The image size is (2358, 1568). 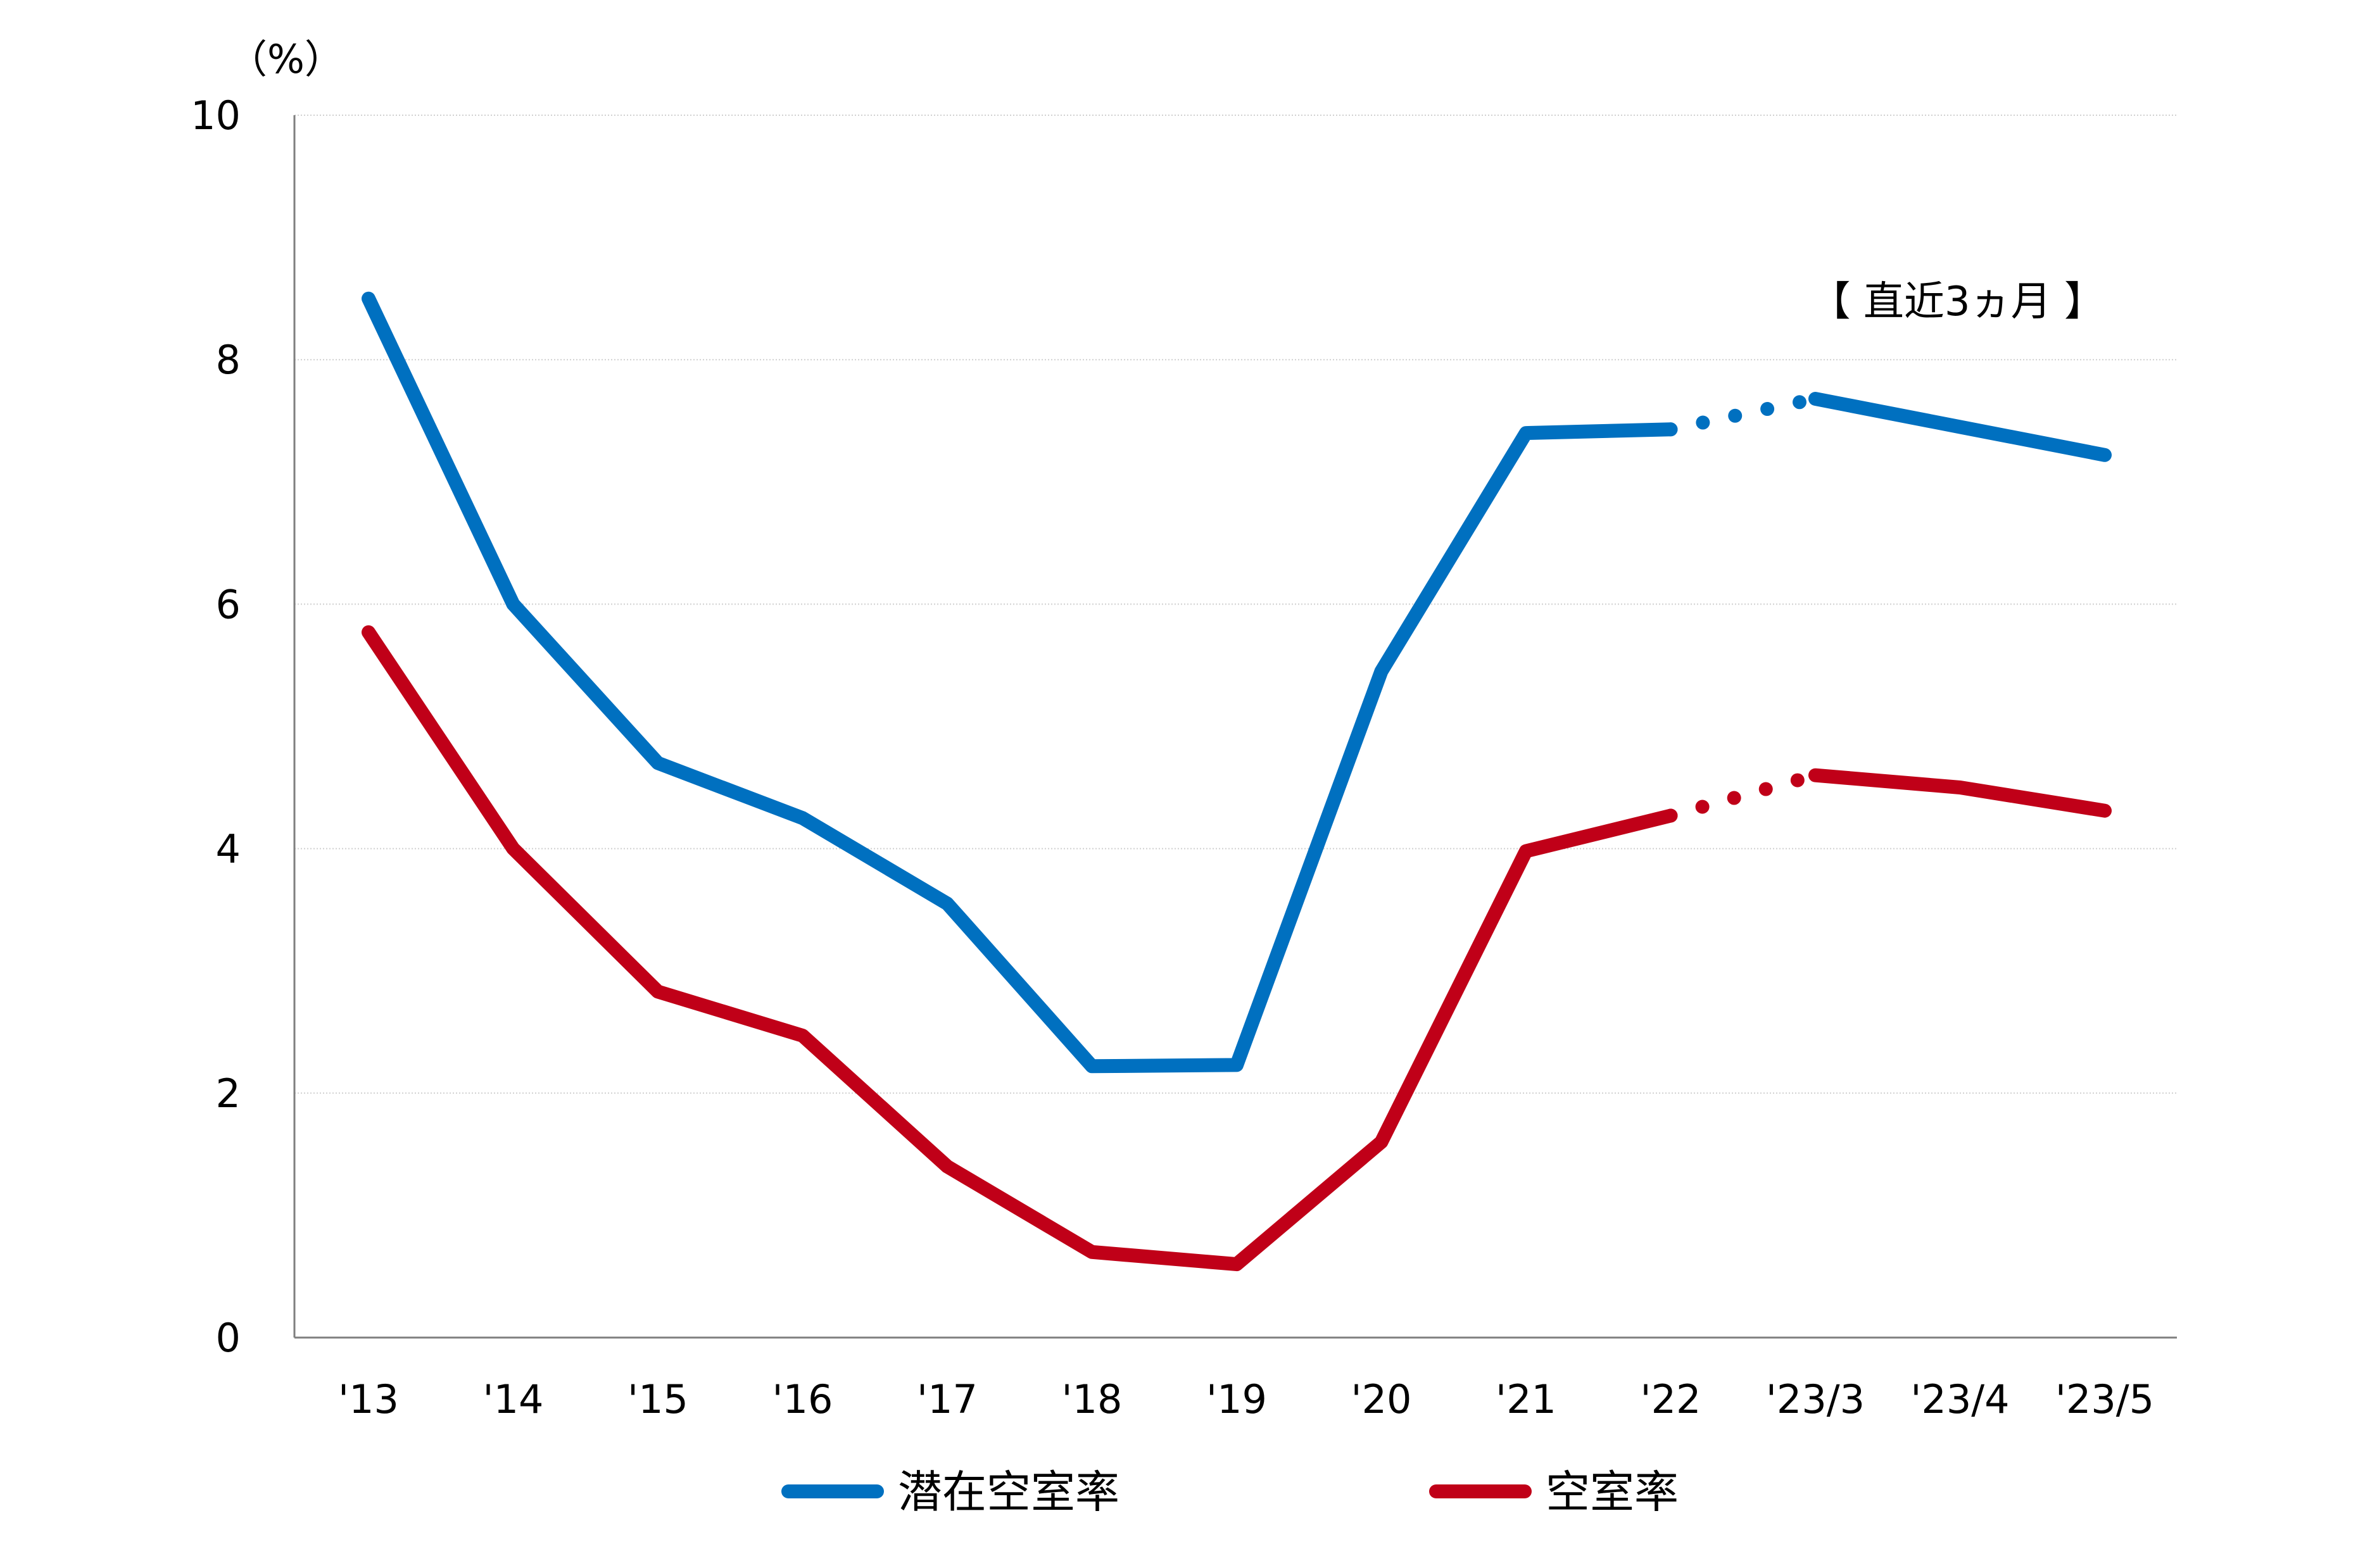 I want to click on legend-label: 空室率, so click(x=1612, y=1492).